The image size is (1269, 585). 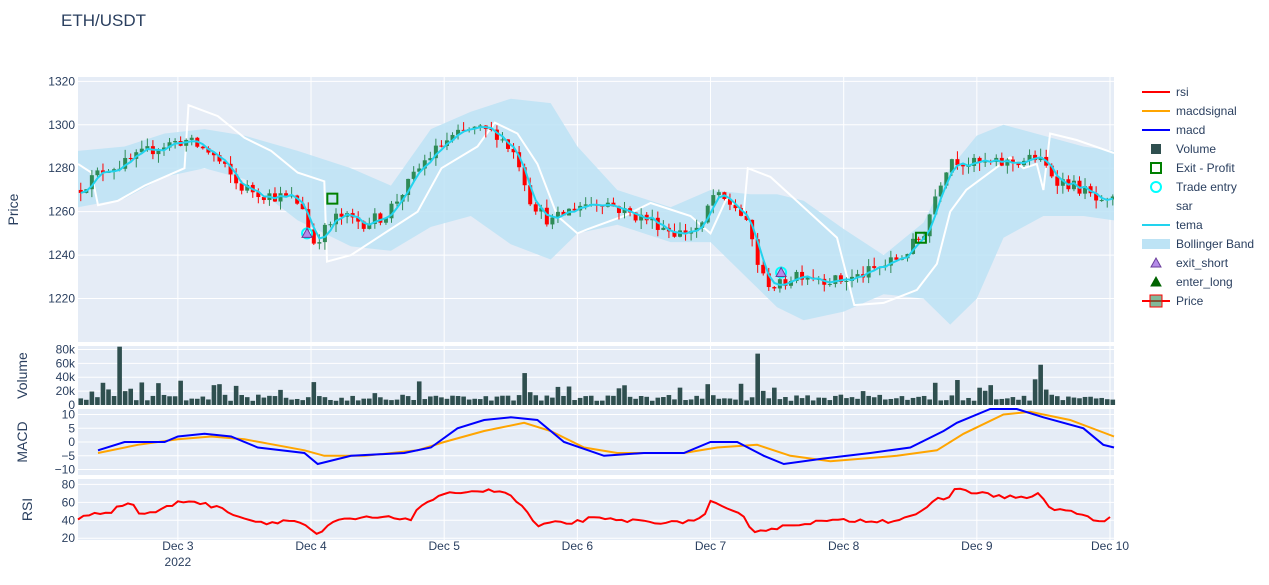 I want to click on exit-profit-marker, so click(x=920, y=237).